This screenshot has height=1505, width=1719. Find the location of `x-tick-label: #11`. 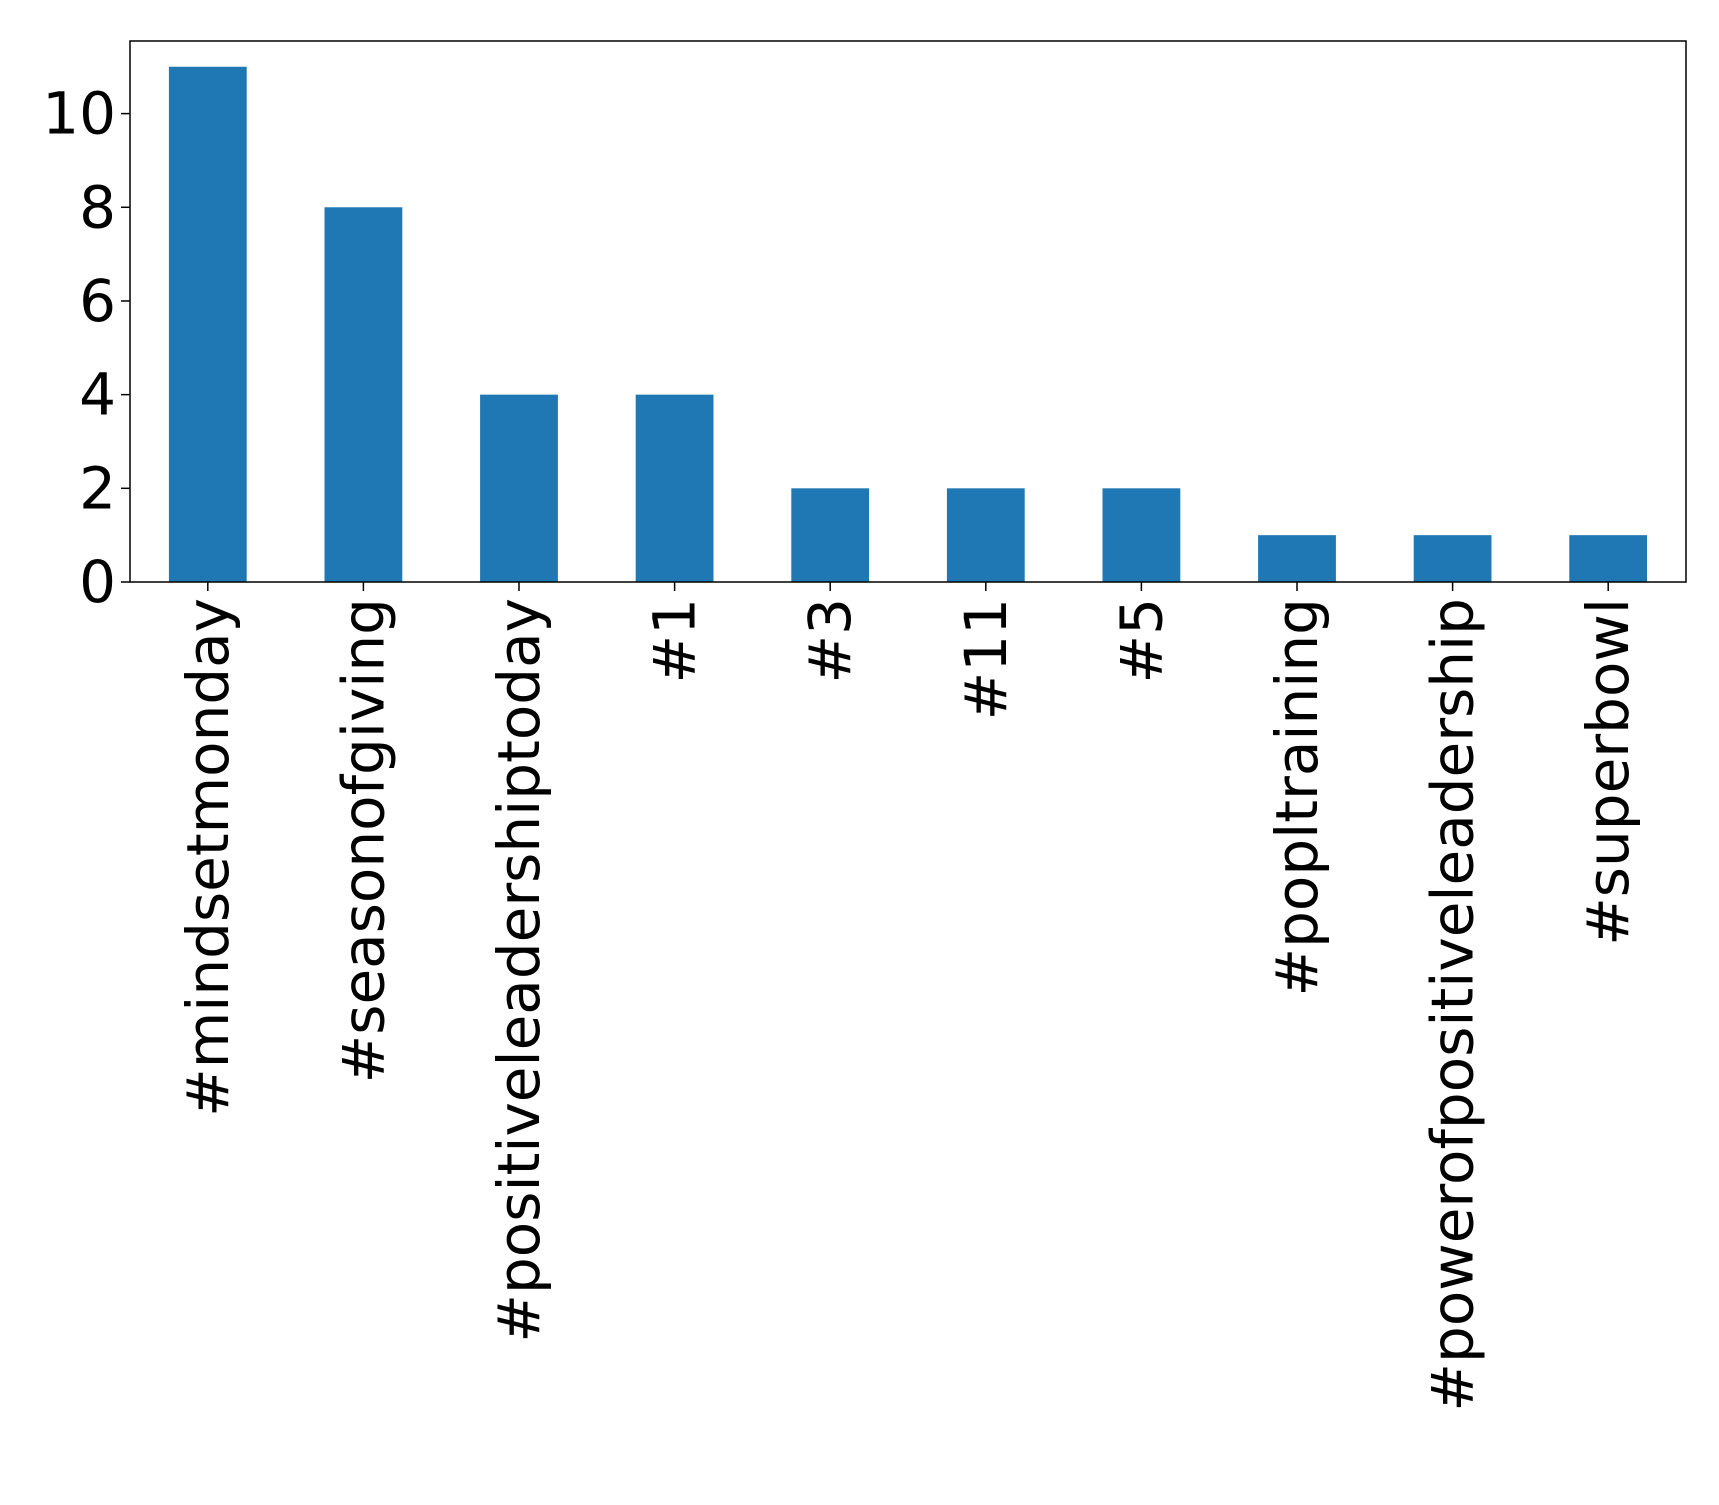

x-tick-label: #11 is located at coordinates (986, 659).